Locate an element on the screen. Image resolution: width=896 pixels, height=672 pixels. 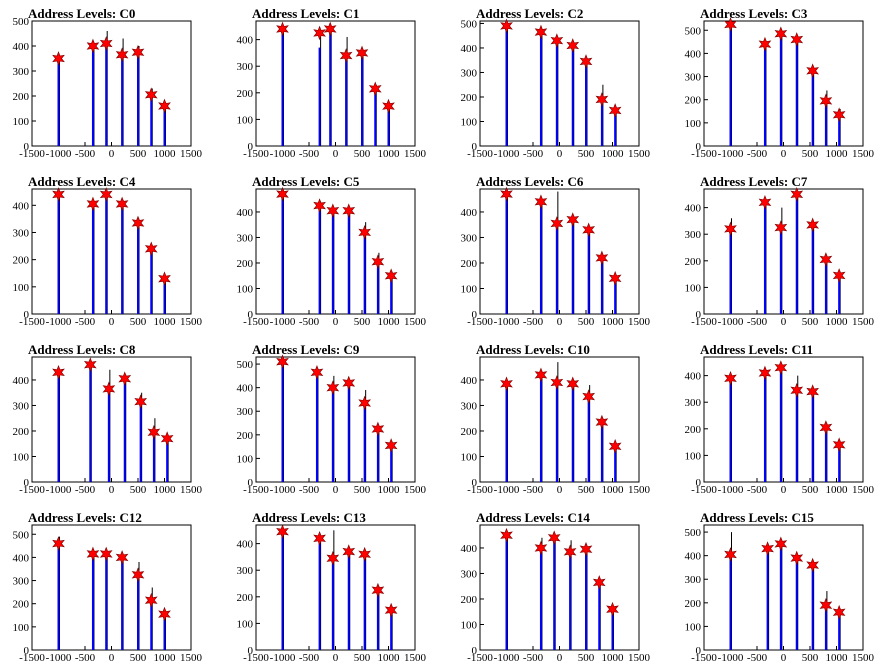
chart-title: Address Levels: C5 is located at coordinates (306, 181).